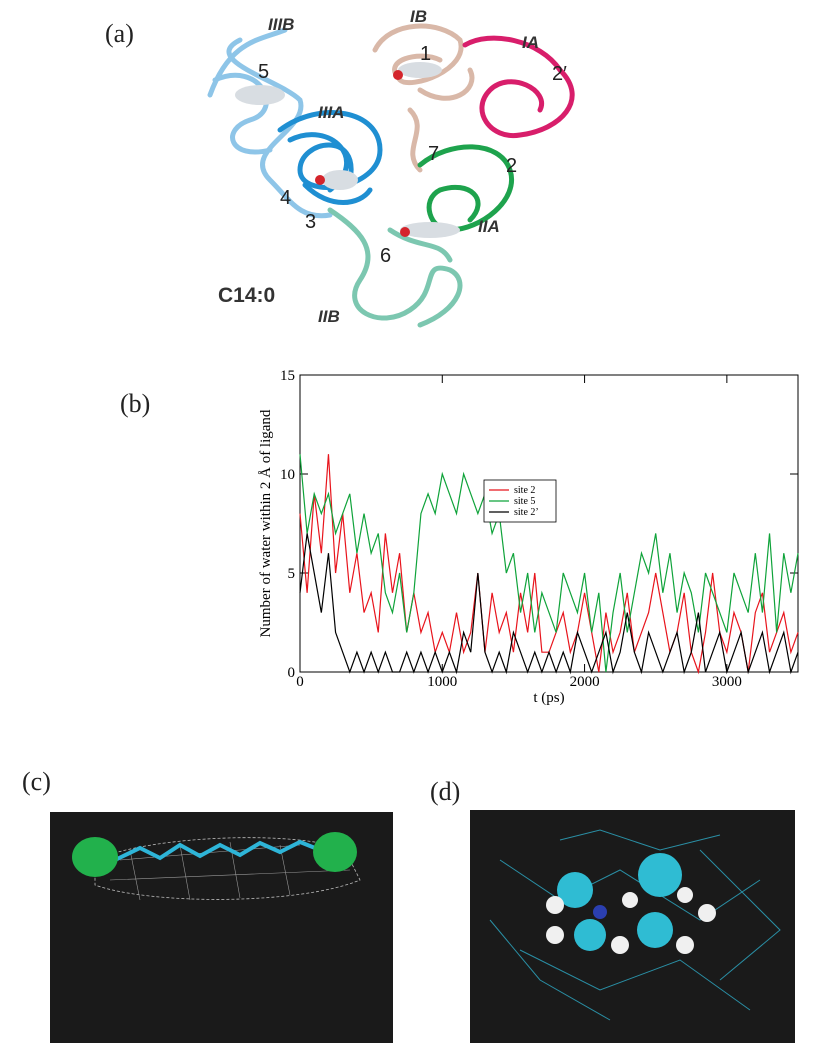 Image resolution: width=828 pixels, height=1050 pixels. What do you see at coordinates (585, 682) in the screenshot?
I see `x-tick-label: 2000` at bounding box center [585, 682].